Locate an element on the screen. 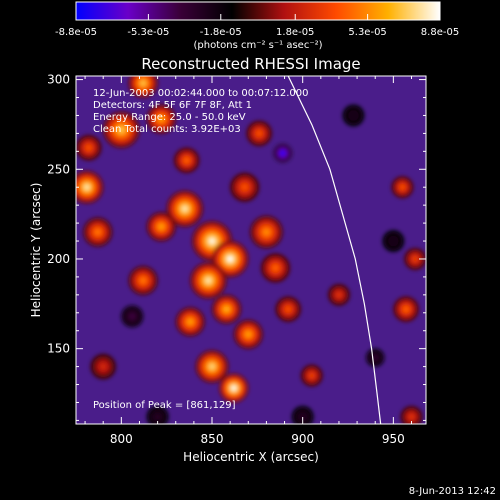 This screenshot has width=500, height=500. x-tick-label: 950 is located at coordinates (393, 439).